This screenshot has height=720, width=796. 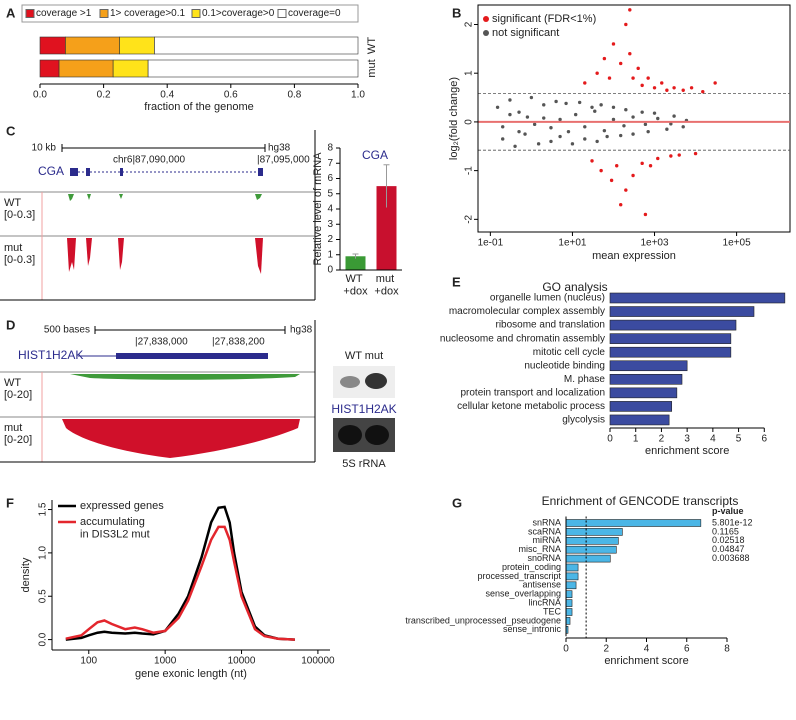 What do you see at coordinates (43, 553) in the screenshot?
I see `y-tick-label: 1.0` at bounding box center [43, 553].